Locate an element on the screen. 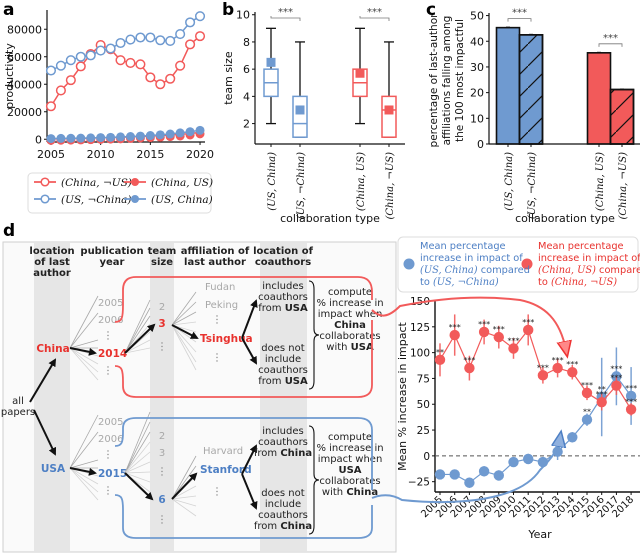 The width and height of the screenshot is (640, 555). compute-text: with USA is located at coordinates (350, 347).